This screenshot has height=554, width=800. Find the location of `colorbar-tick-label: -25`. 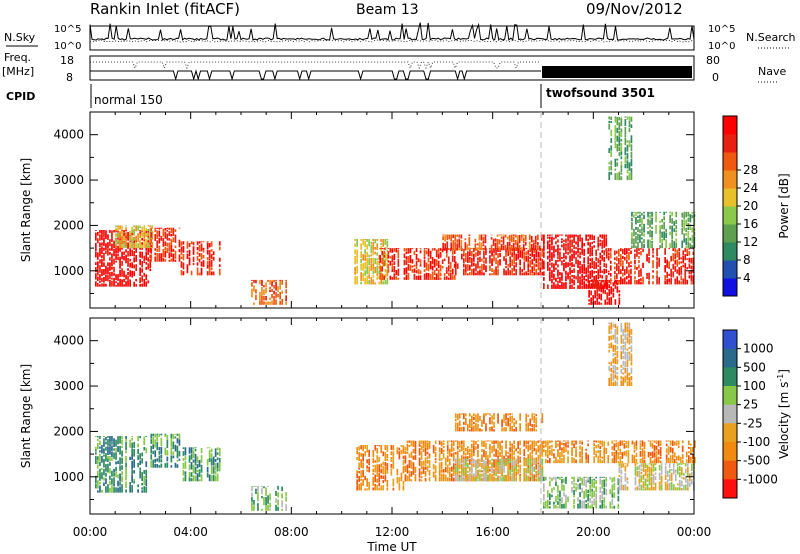

colorbar-tick-label: -25 is located at coordinates (753, 423).